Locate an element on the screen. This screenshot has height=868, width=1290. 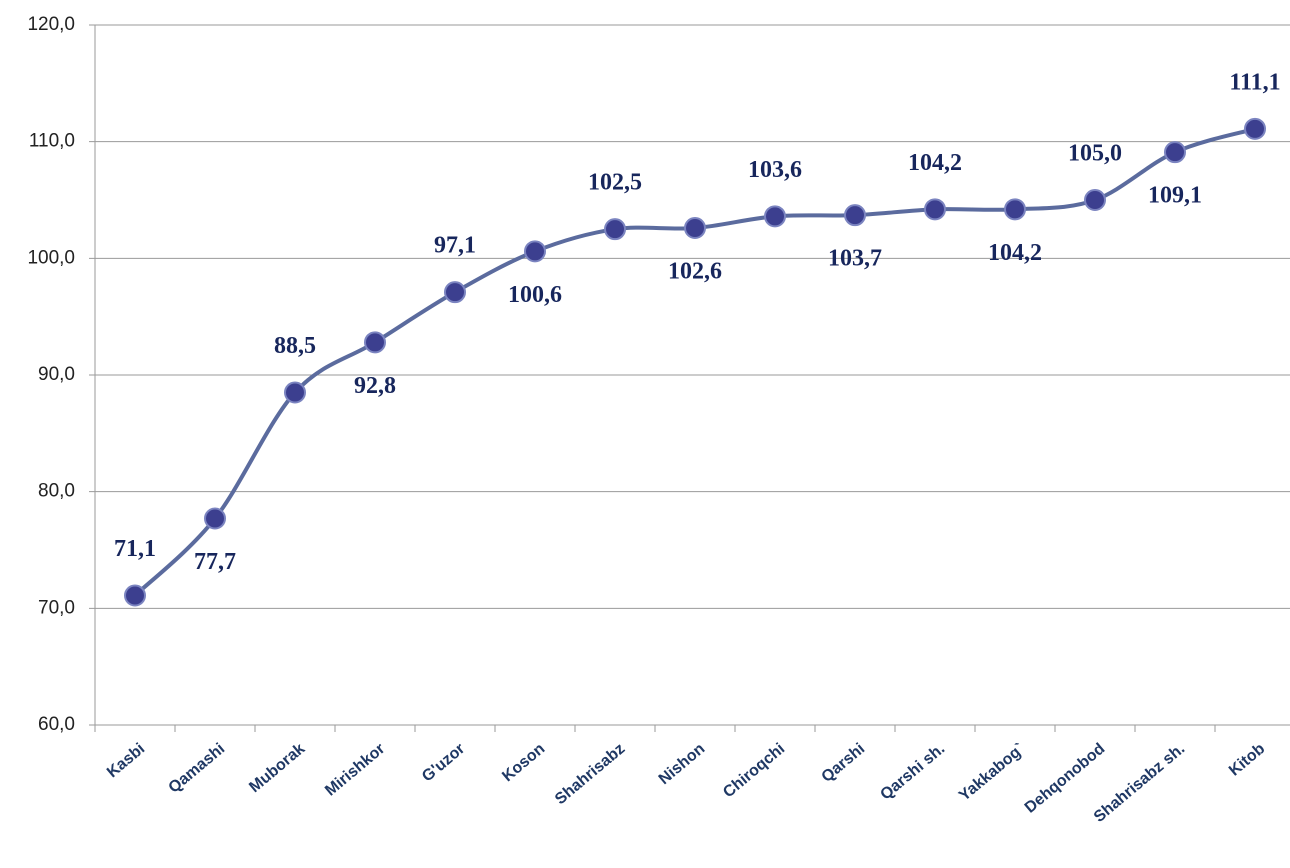
x-tick-label: Muborak is located at coordinates (277, 768).